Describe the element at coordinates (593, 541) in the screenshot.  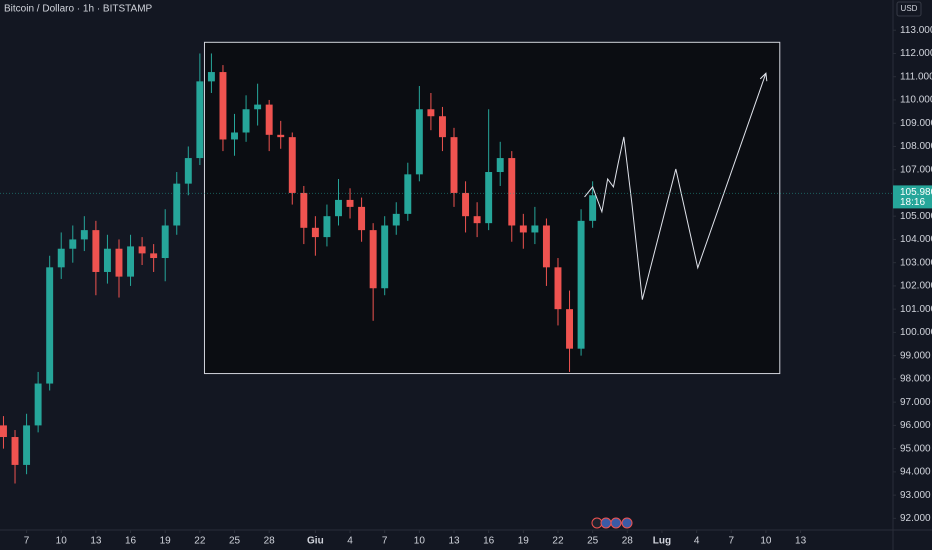
I see `x-tick-label: 25` at that location.